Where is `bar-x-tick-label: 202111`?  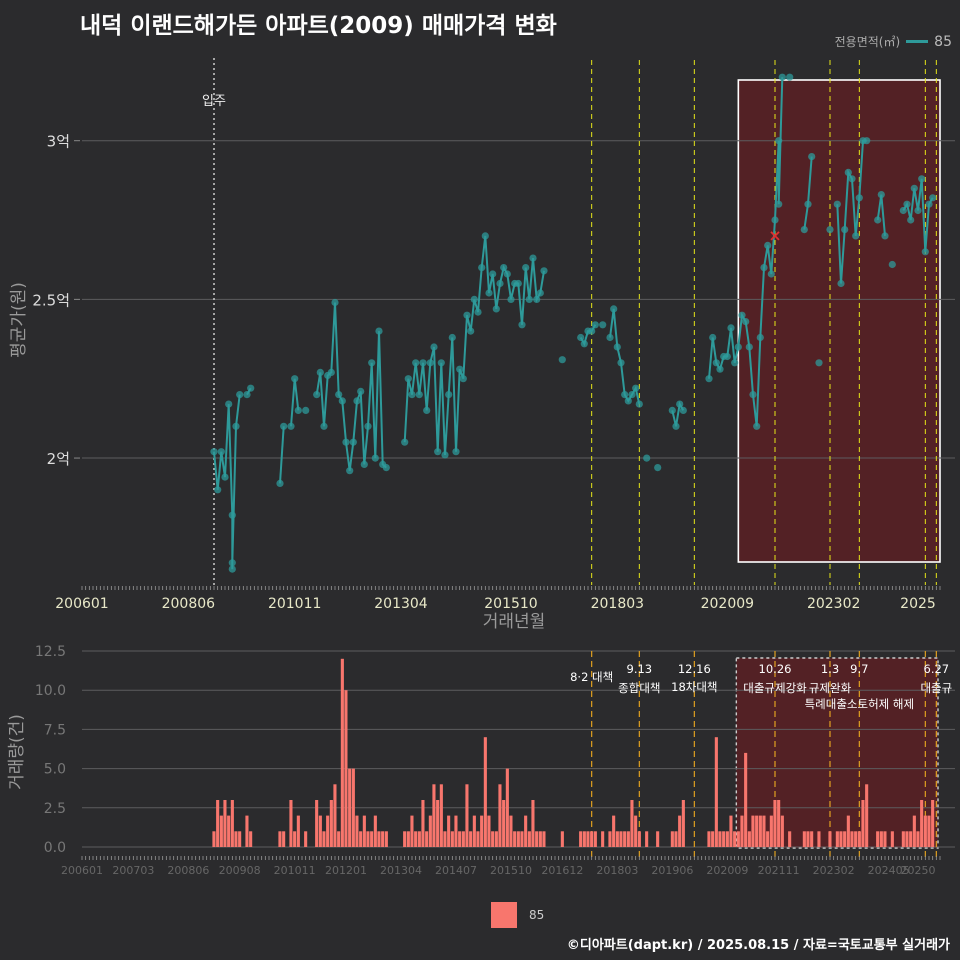
bar-x-tick-label: 202111 is located at coordinates (779, 870).